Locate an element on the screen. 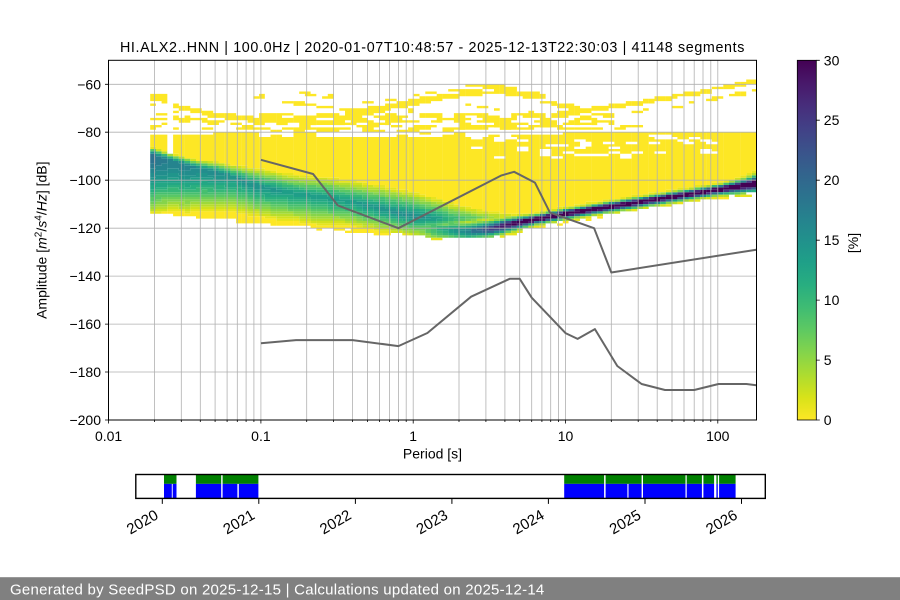 This screenshot has height=600, width=900. svg-text: 2026 is located at coordinates (721, 522).